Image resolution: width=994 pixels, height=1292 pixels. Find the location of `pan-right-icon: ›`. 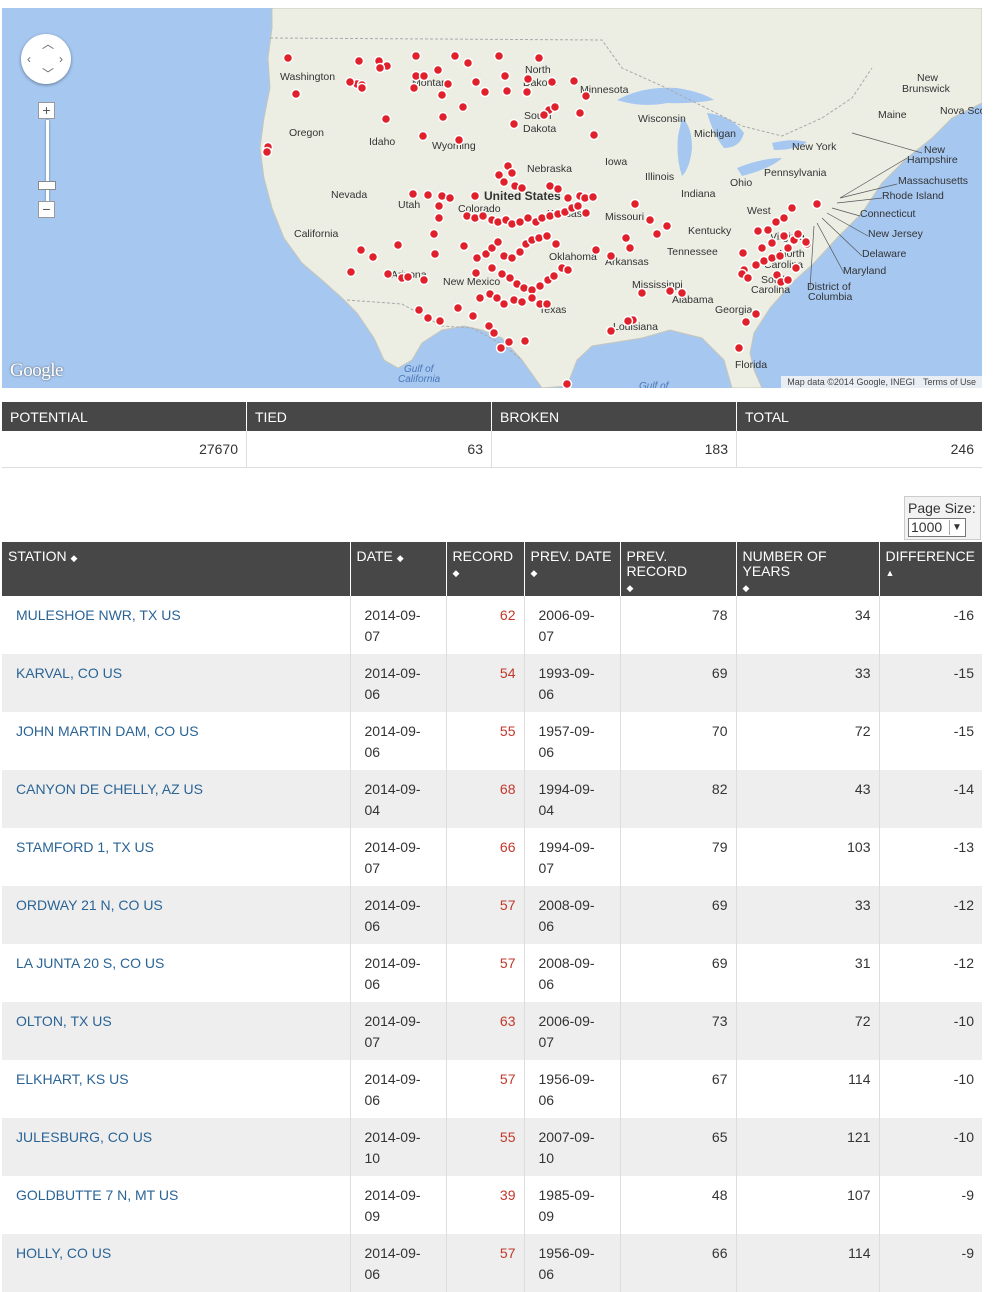

pan-right-icon: › is located at coordinates (61, 59).